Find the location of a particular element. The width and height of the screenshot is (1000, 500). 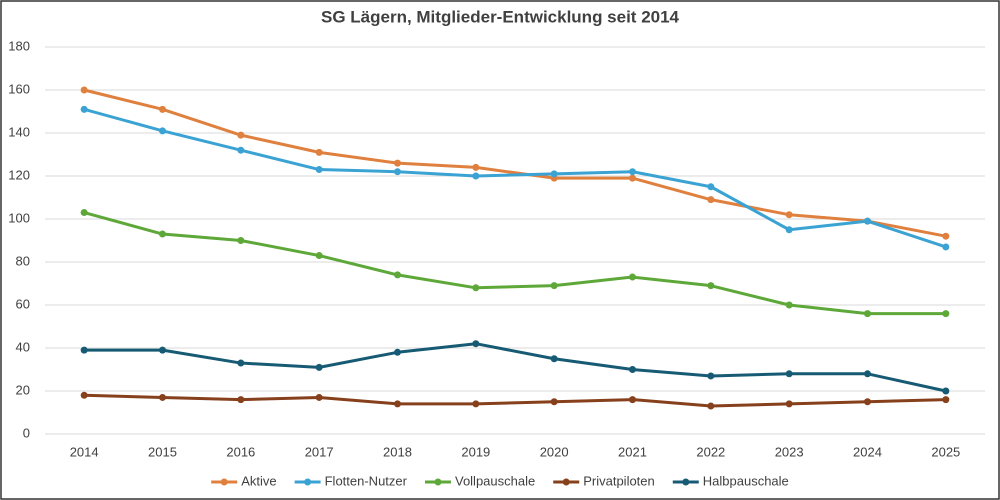

legend-label: Vollpauschale is located at coordinates (495, 480).